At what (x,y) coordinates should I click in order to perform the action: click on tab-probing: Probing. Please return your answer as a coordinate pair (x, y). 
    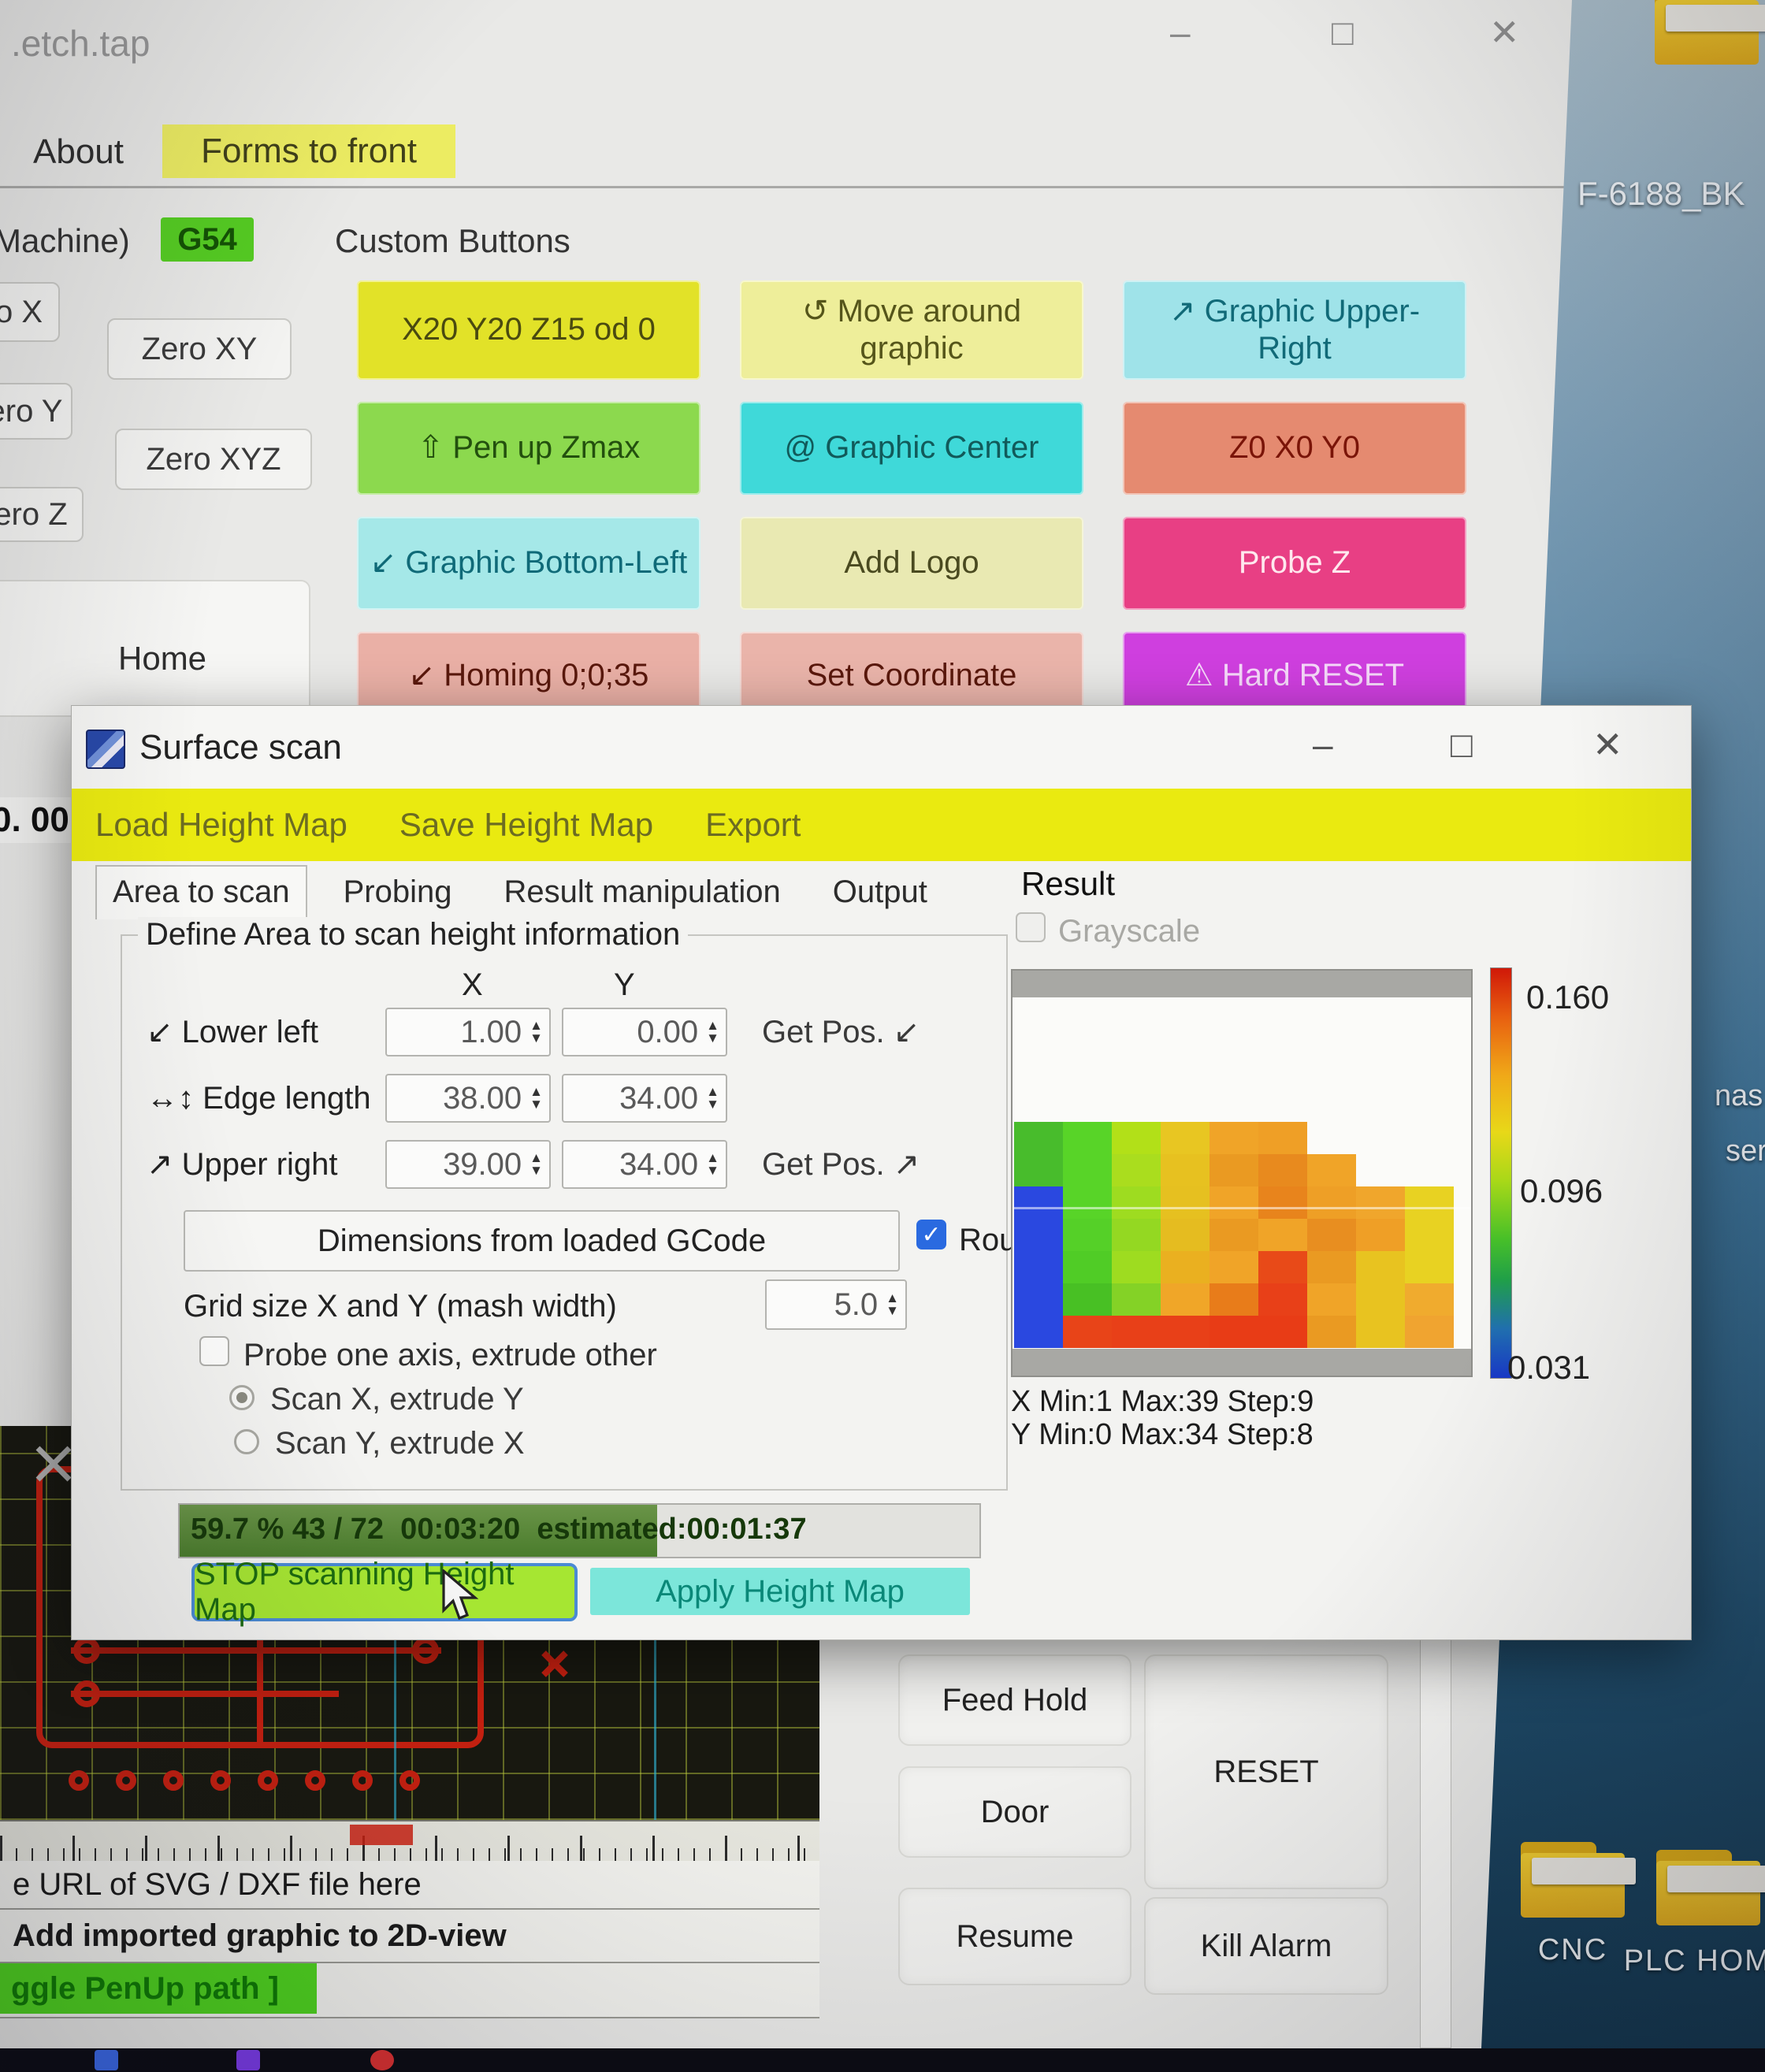
    Looking at the image, I should click on (397, 891).